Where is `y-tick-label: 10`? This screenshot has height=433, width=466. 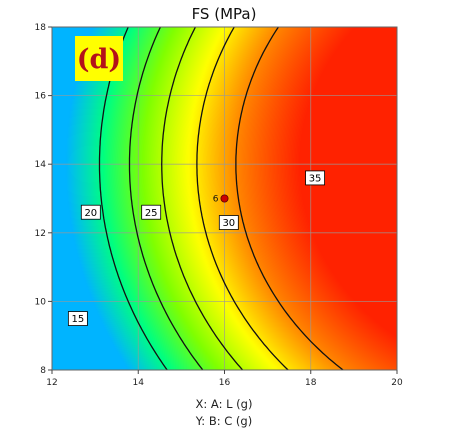
y-tick-label: 10 is located at coordinates (41, 302).